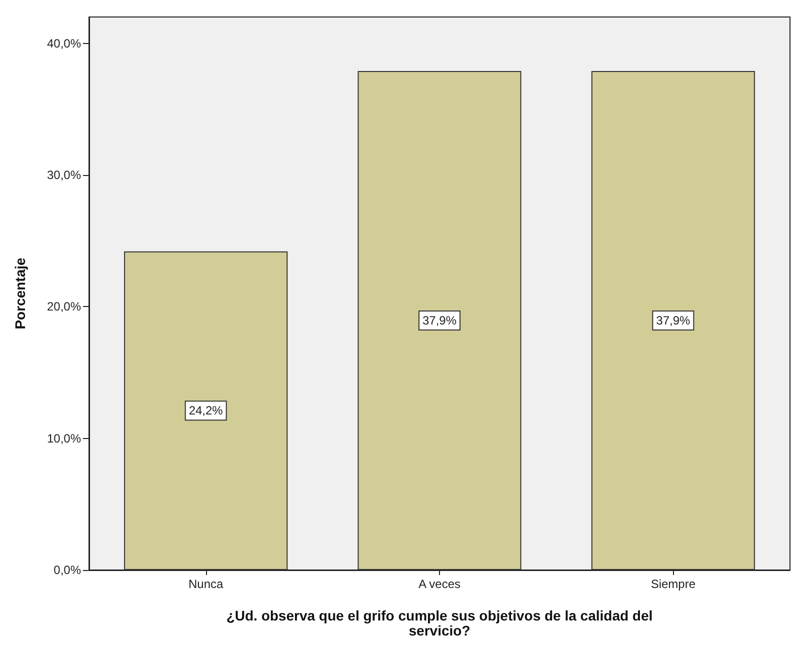 The height and width of the screenshot is (651, 796). What do you see at coordinates (439, 623) in the screenshot?
I see `x-axis-title: ¿Ud. observa que el grifo cumple sus objetivos de la calidad del servicio?` at bounding box center [439, 623].